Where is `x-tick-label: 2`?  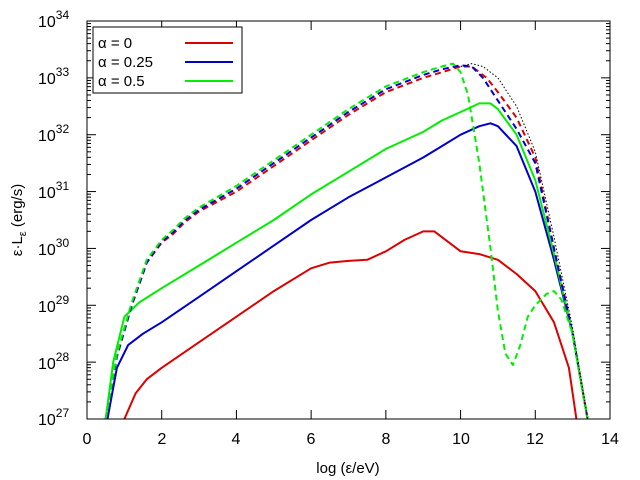 x-tick-label: 2 is located at coordinates (162, 439).